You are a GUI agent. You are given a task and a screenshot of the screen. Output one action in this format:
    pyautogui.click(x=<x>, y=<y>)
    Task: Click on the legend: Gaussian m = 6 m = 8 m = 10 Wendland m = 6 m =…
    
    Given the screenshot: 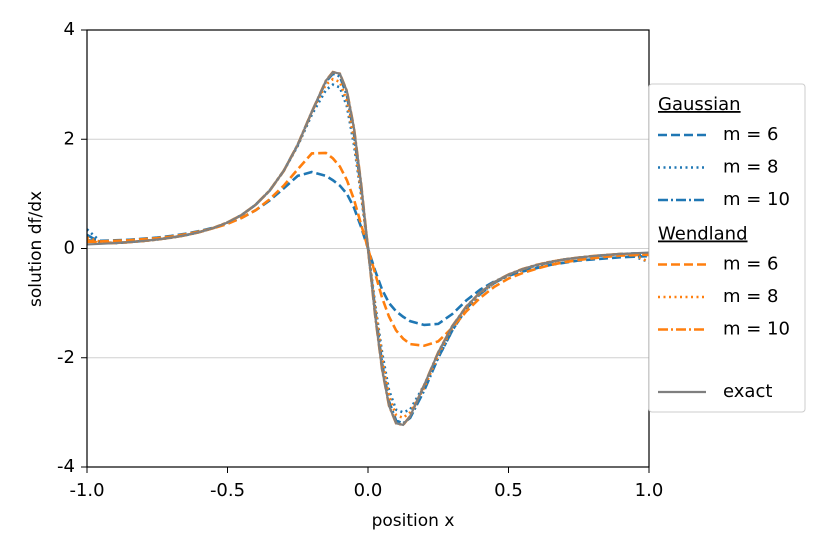 What is the action you would take?
    pyautogui.click(x=727, y=248)
    